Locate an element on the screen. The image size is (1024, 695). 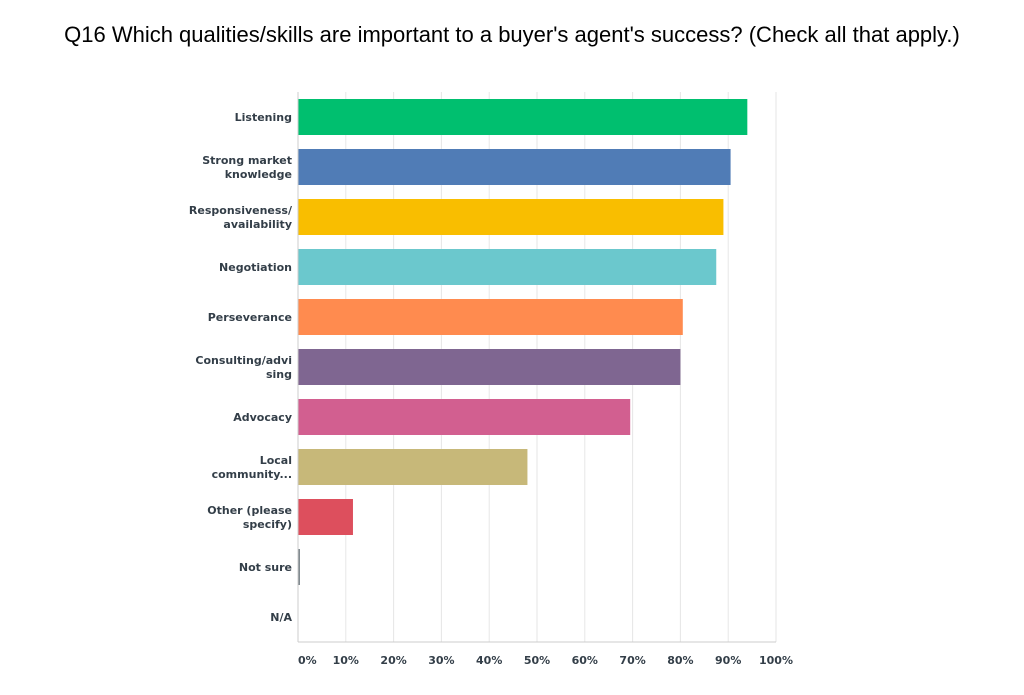
category-label-line: Negotiation is located at coordinates (255, 267).